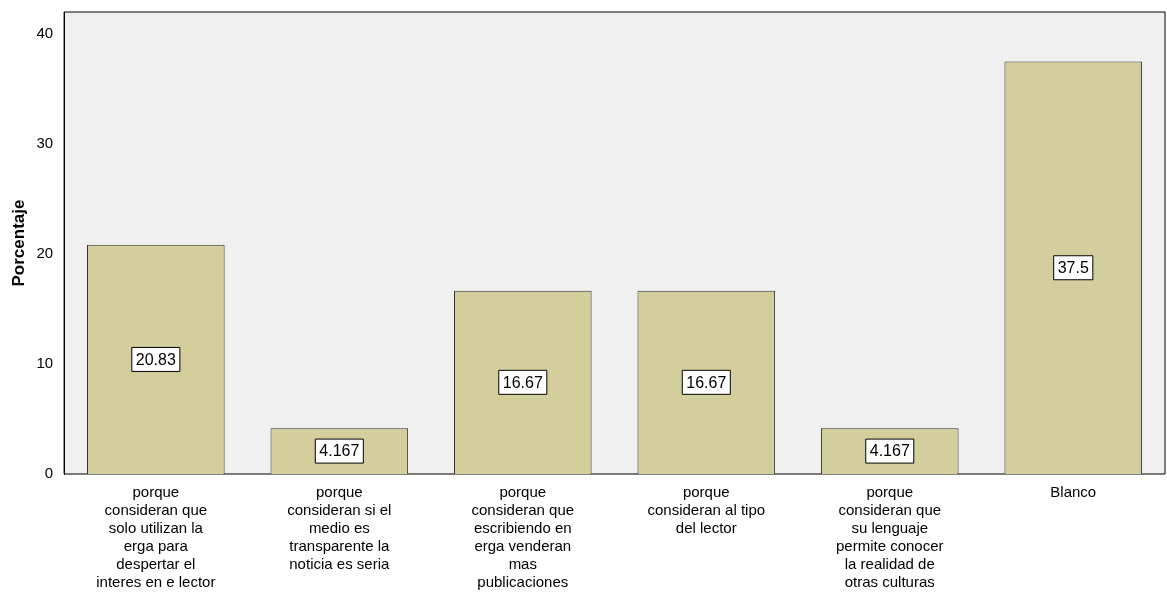  What do you see at coordinates (155, 359) in the screenshot?
I see `data-label: 20.83` at bounding box center [155, 359].